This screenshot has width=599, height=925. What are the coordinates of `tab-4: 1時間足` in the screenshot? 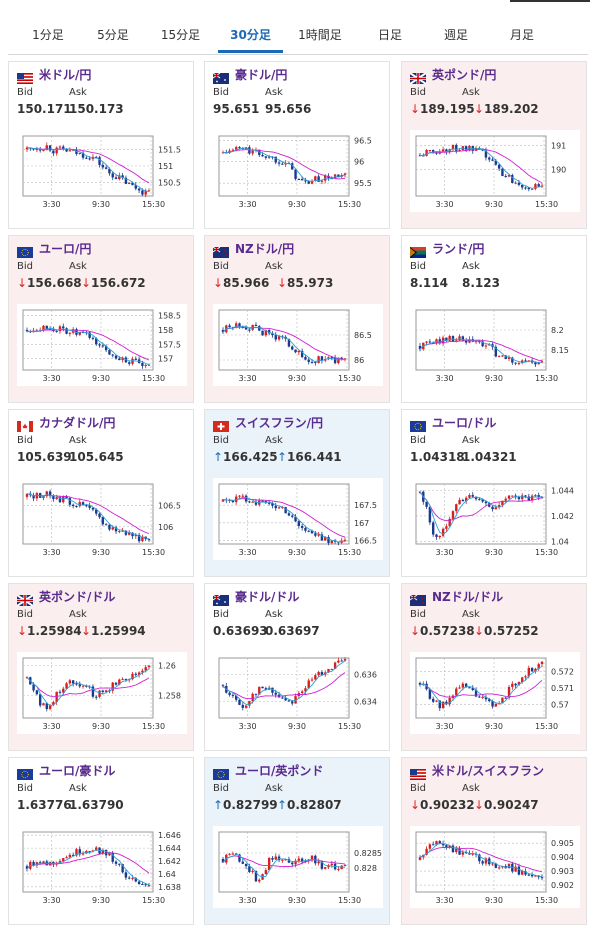 It's located at (320, 35).